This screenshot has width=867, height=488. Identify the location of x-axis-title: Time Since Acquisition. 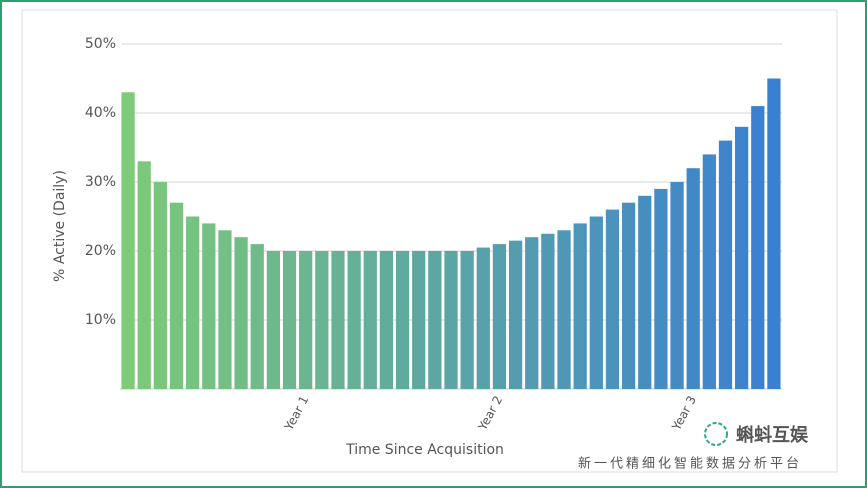
(424, 450).